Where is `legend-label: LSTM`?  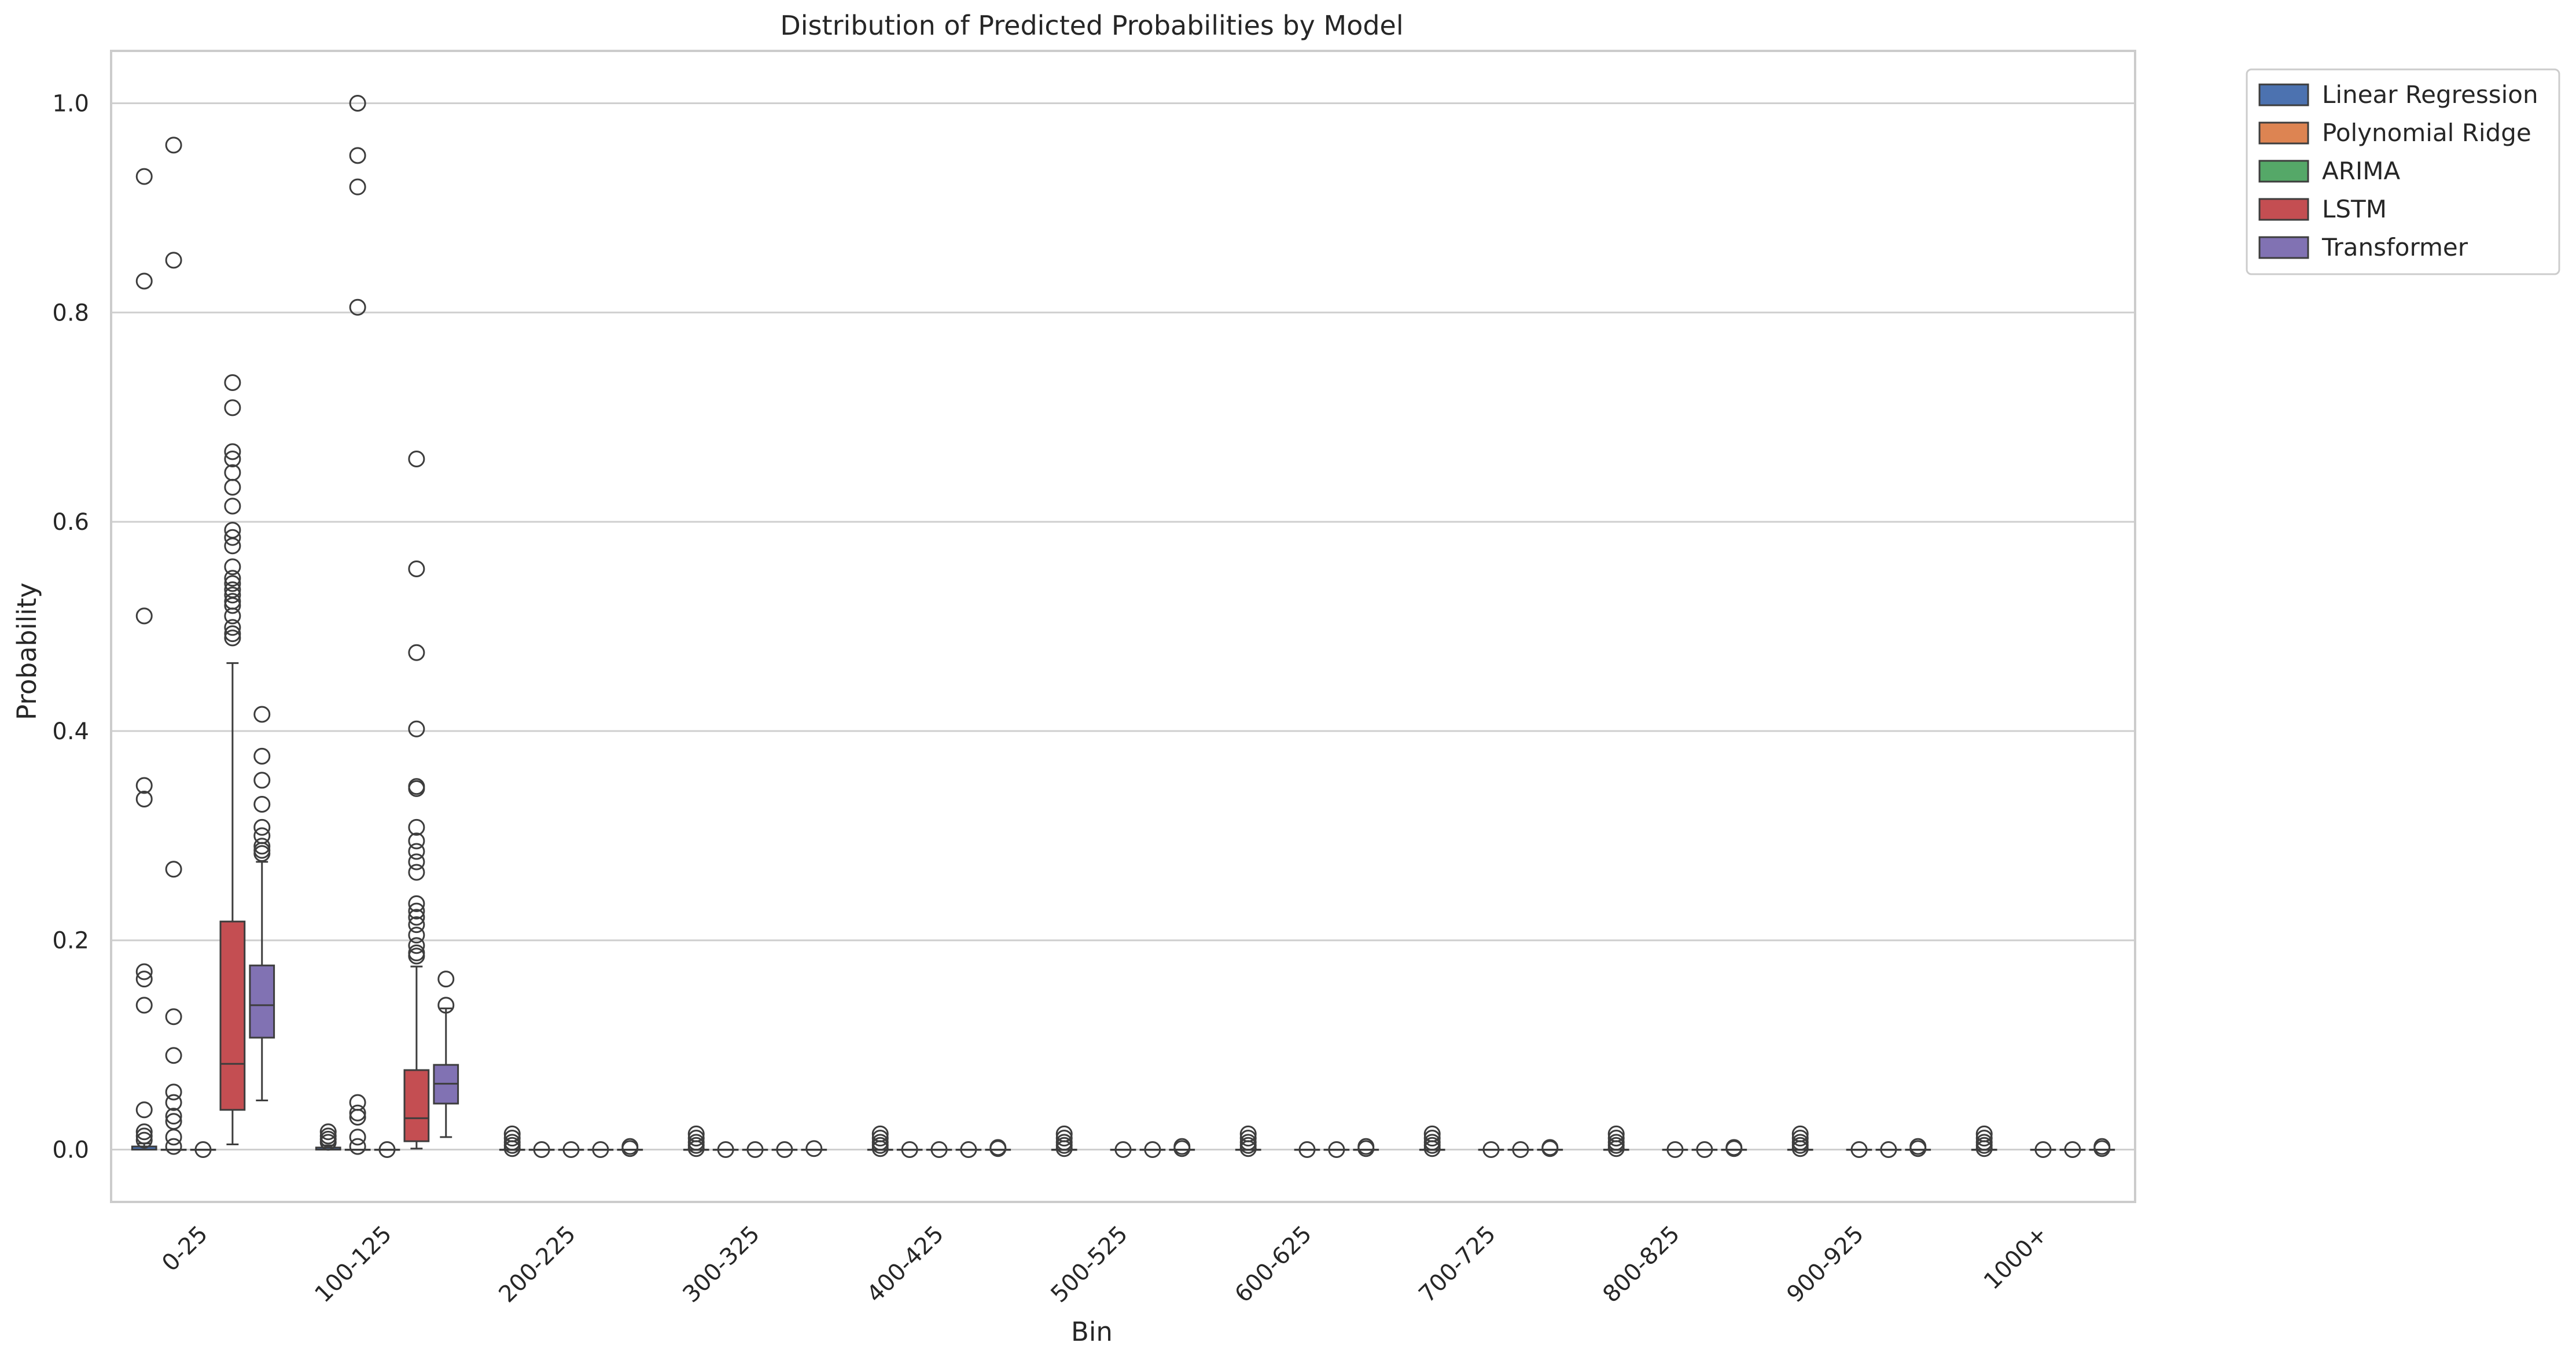
legend-label: LSTM is located at coordinates (2354, 209).